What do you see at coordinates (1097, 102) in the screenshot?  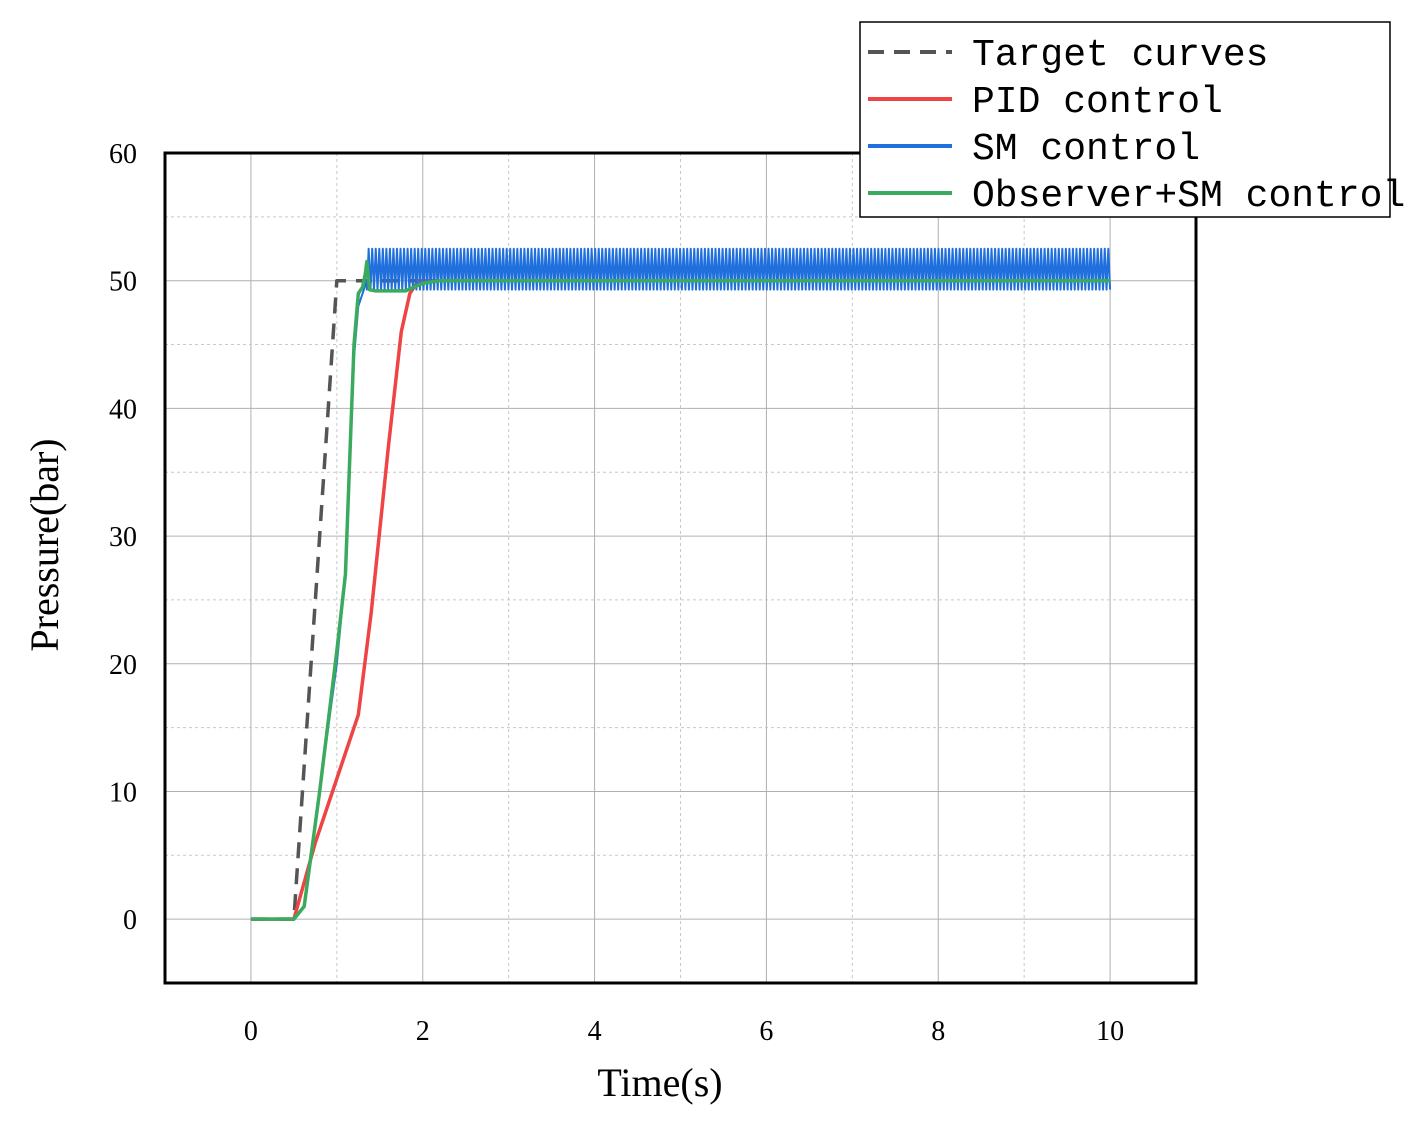 I see `legend-entry-label: PID control` at bounding box center [1097, 102].